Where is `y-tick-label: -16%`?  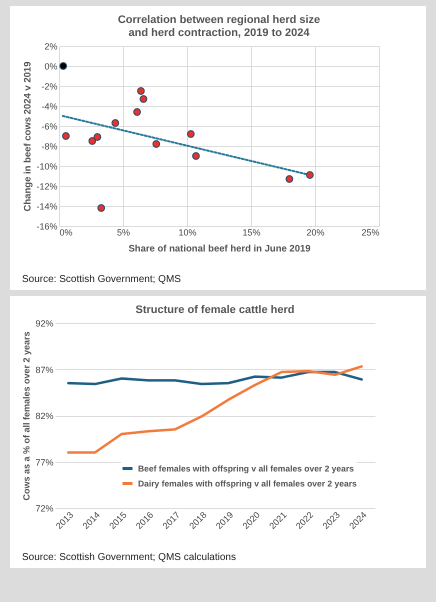 y-tick-label: -16% is located at coordinates (47, 227).